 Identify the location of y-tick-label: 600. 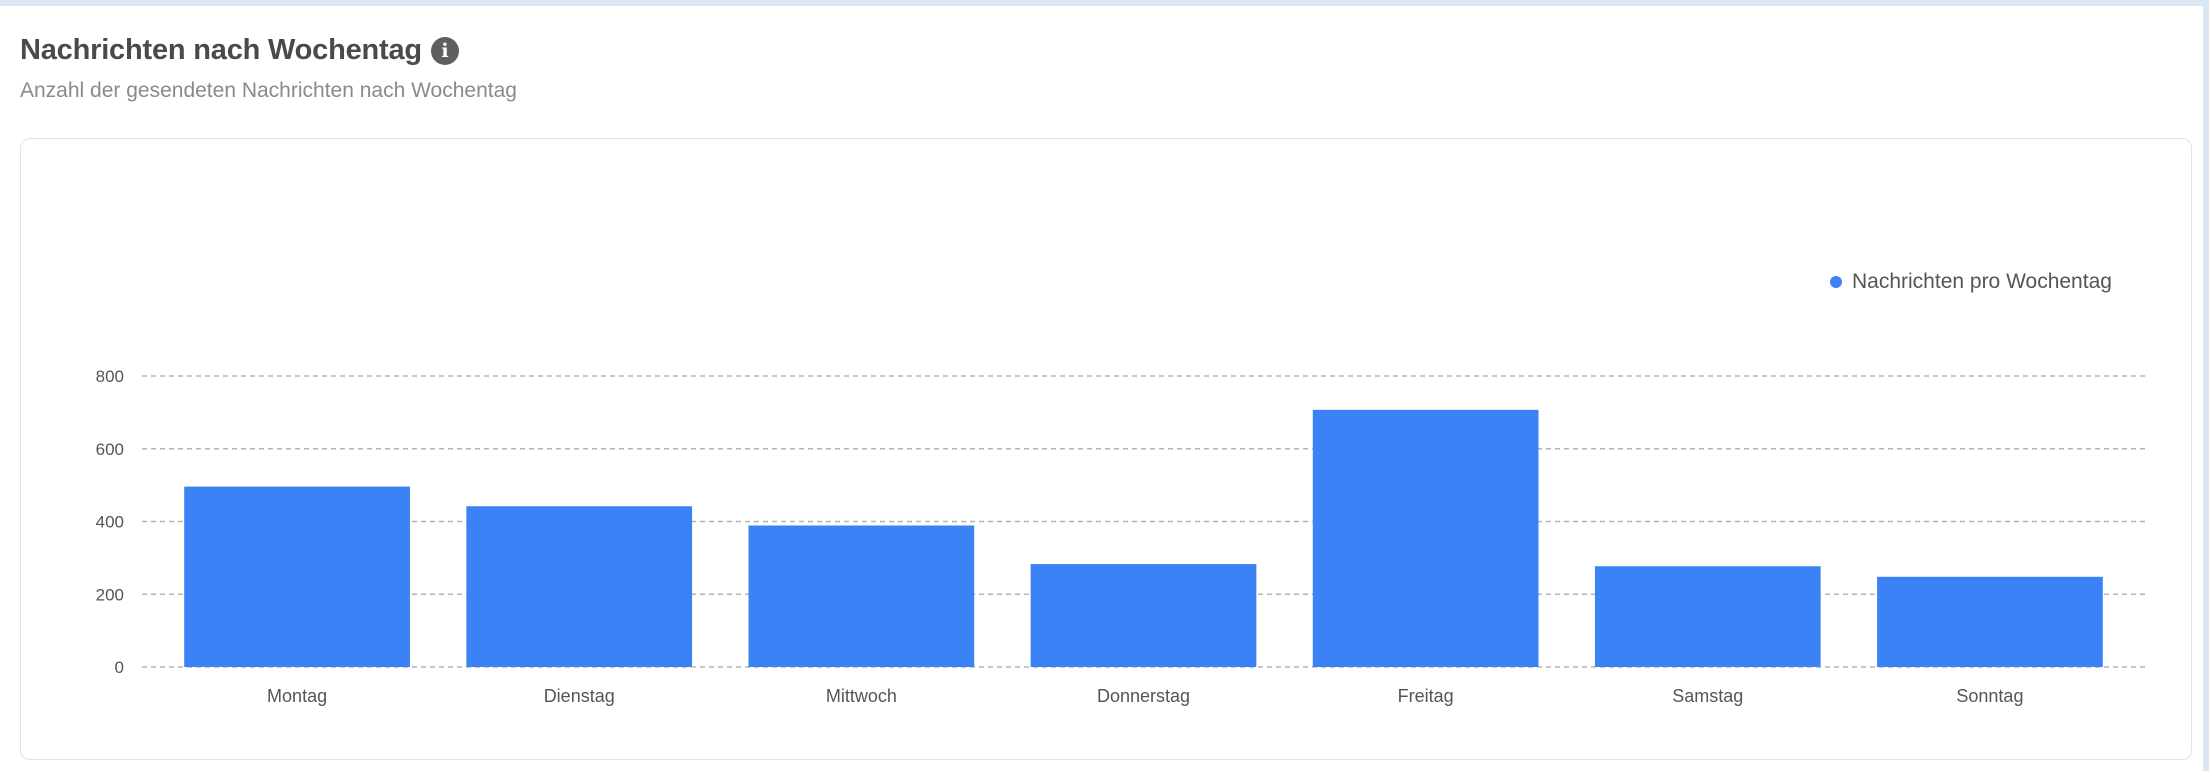
(110, 449).